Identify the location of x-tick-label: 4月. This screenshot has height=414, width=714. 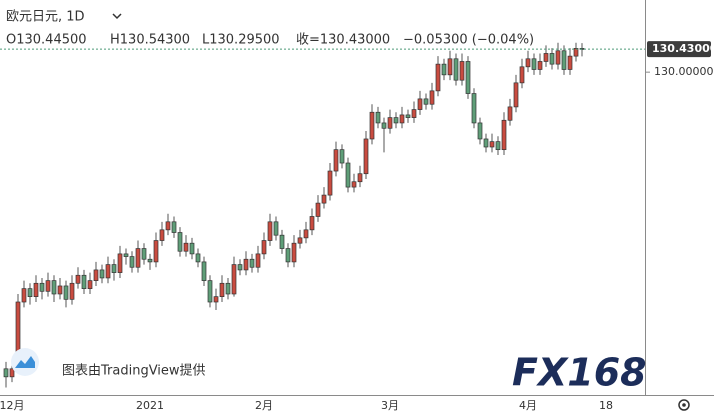
(528, 405).